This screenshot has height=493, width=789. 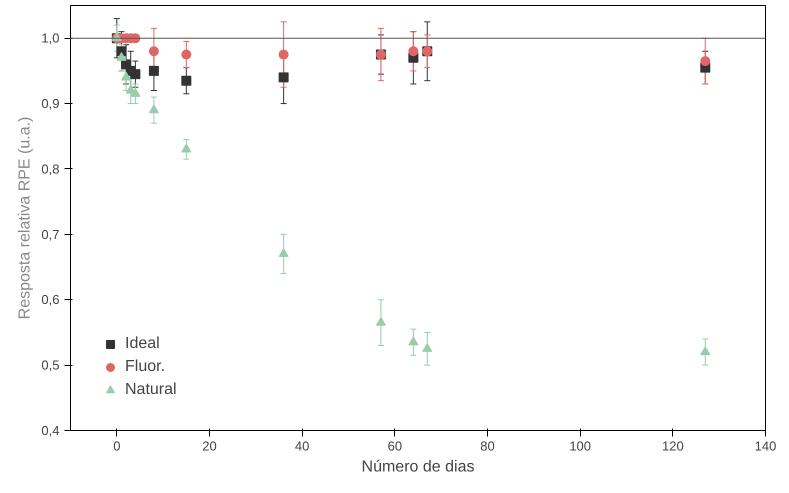 What do you see at coordinates (142, 344) in the screenshot?
I see `legend-label: Ideal` at bounding box center [142, 344].